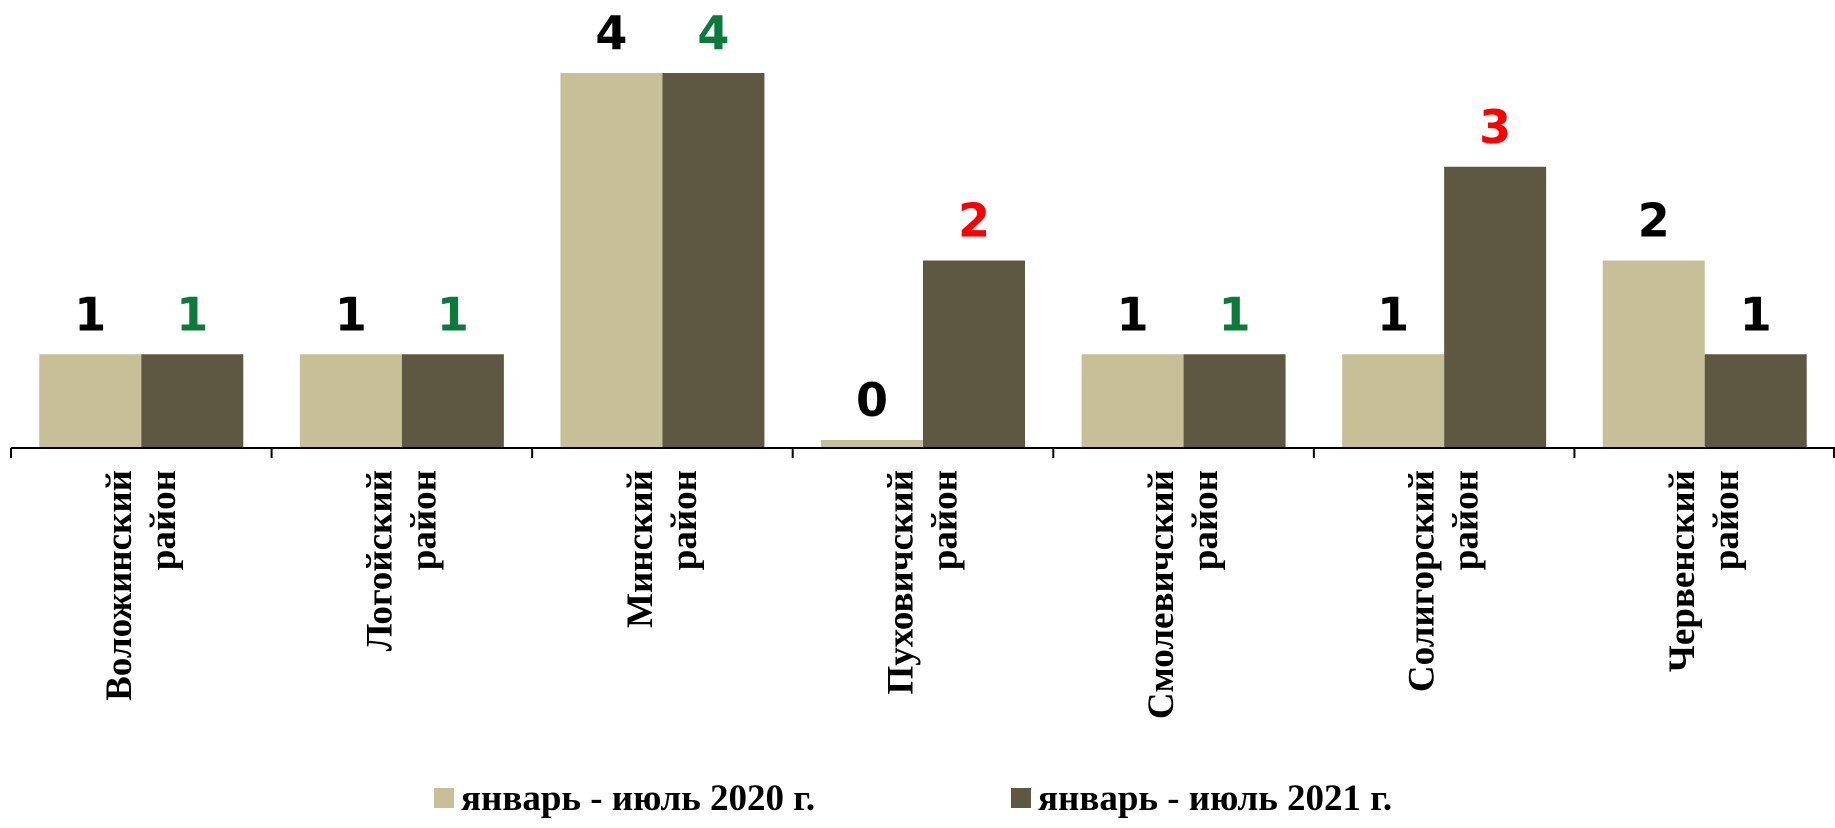 The image size is (1835, 828). What do you see at coordinates (379, 560) in the screenshot?
I see `category-label-2-line-1: Логойский` at bounding box center [379, 560].